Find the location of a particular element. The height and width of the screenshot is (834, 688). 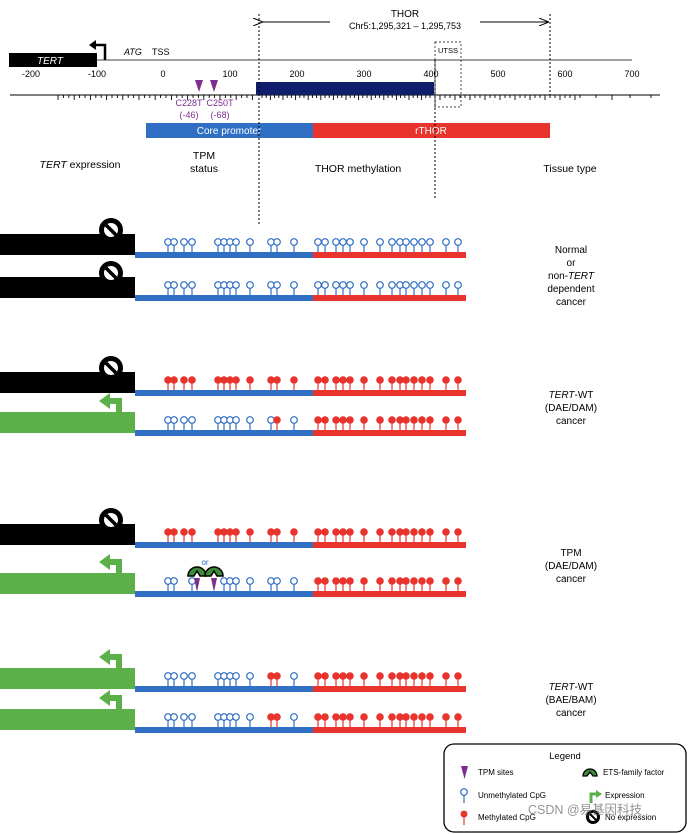

tissue-type-label: dependent is located at coordinates (570, 289).